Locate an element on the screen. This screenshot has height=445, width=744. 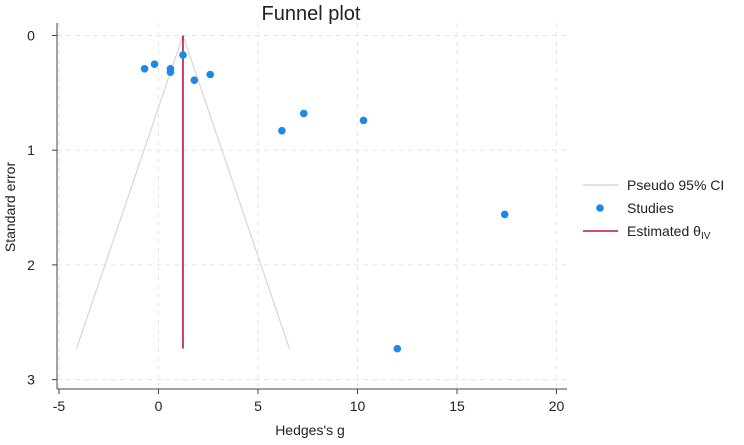
chart-title: Funnel plot is located at coordinates (311, 14).